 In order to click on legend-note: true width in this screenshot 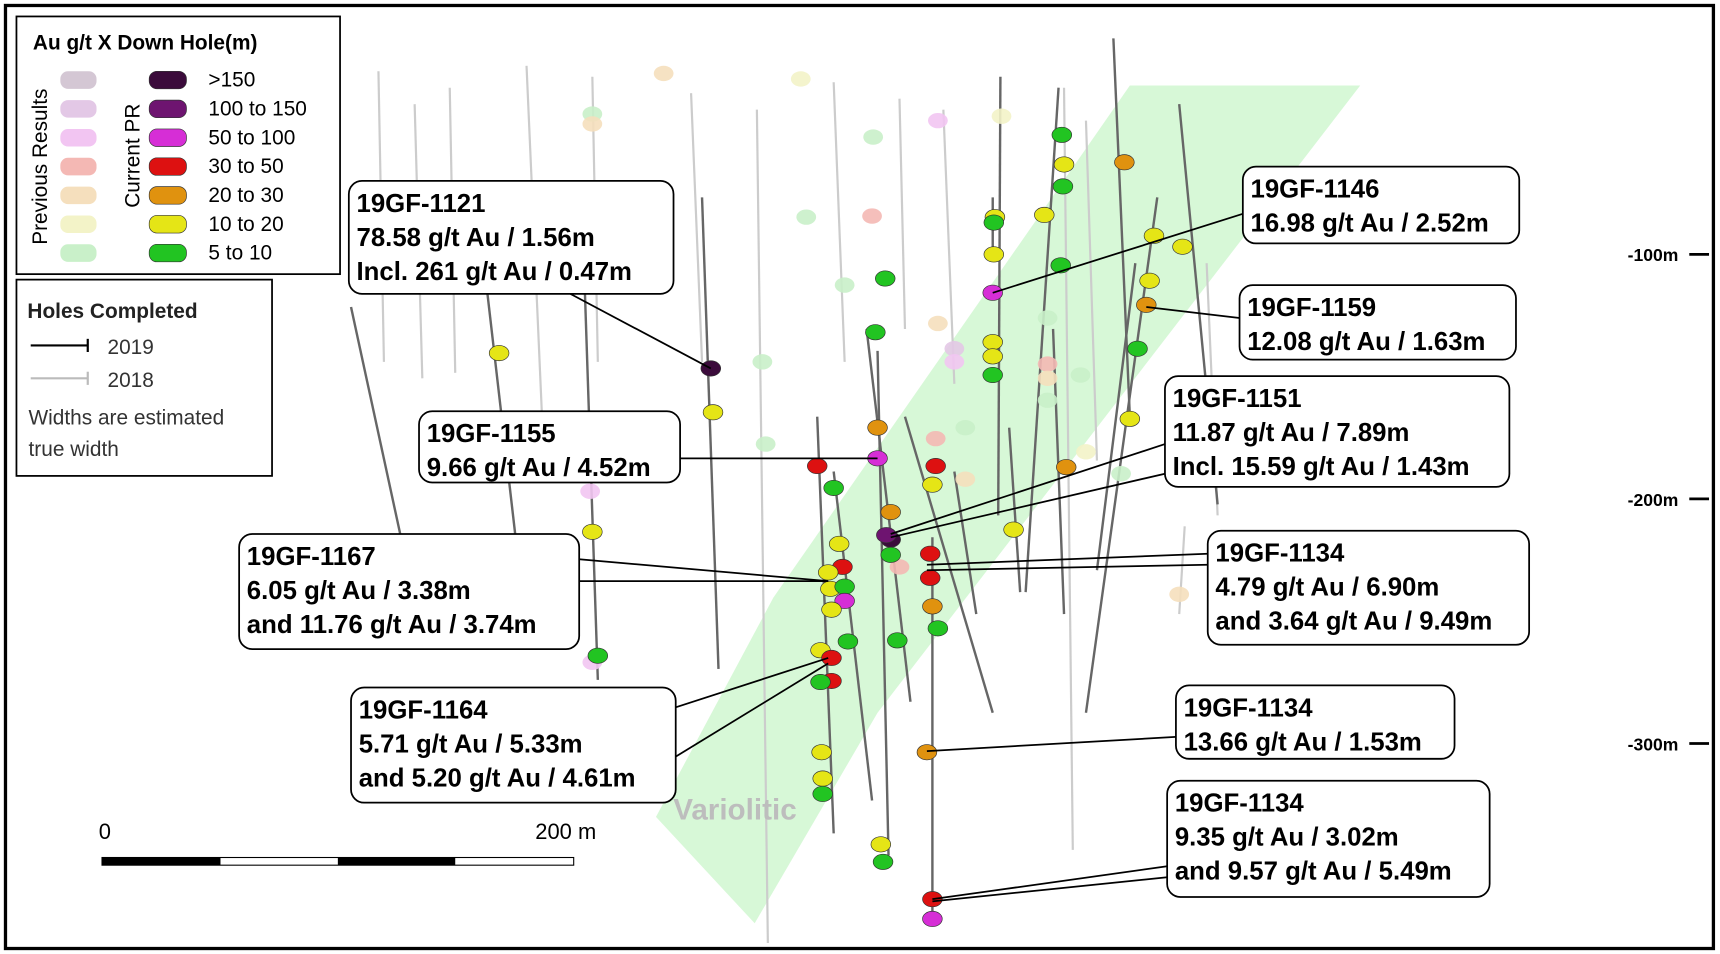, I will do `click(74, 449)`.